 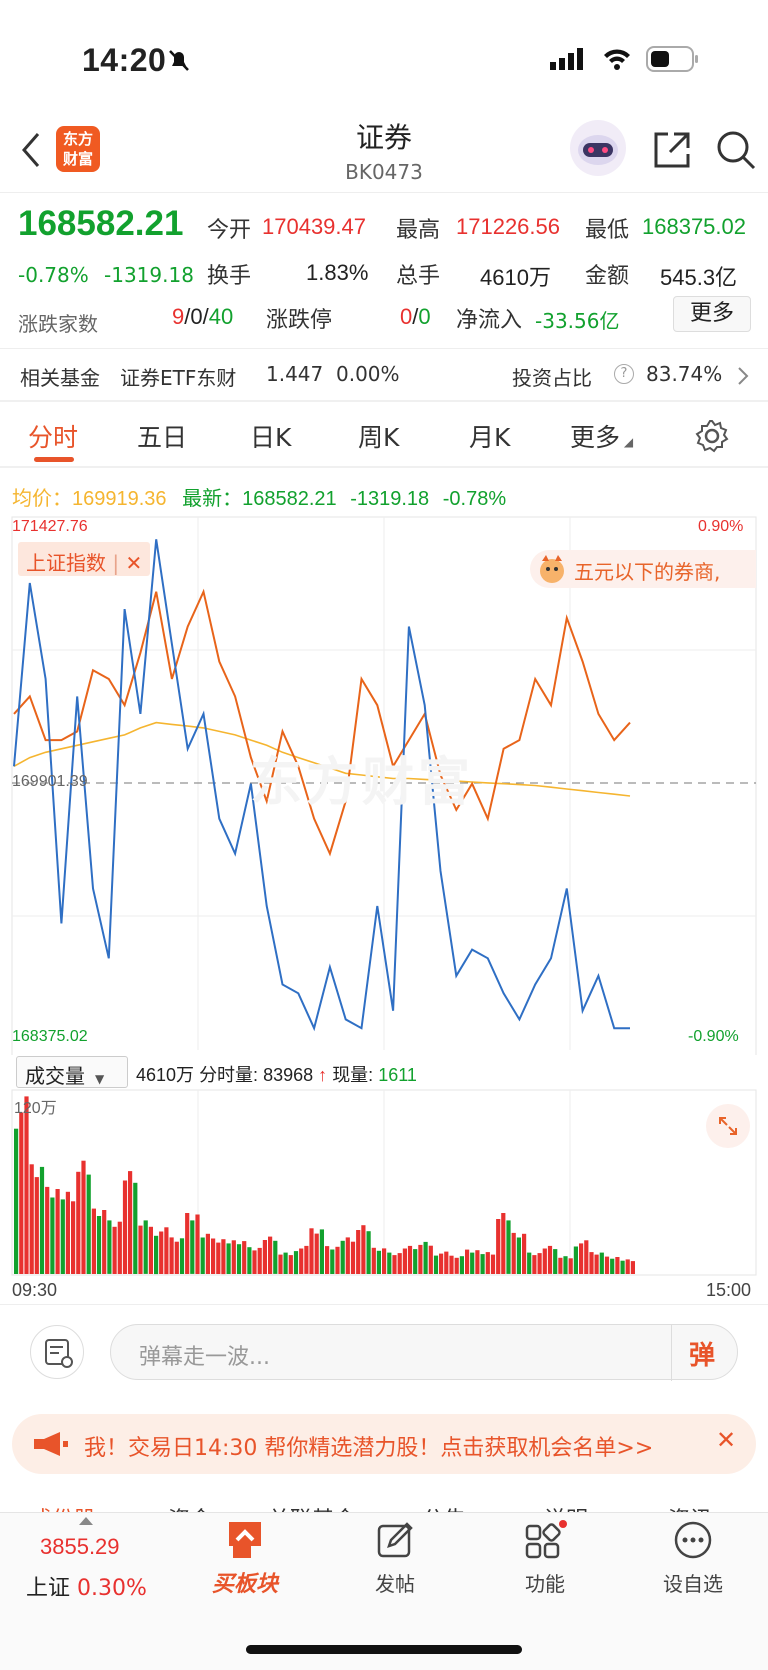 I want to click on limit-counts: 0/0, so click(x=415, y=316).